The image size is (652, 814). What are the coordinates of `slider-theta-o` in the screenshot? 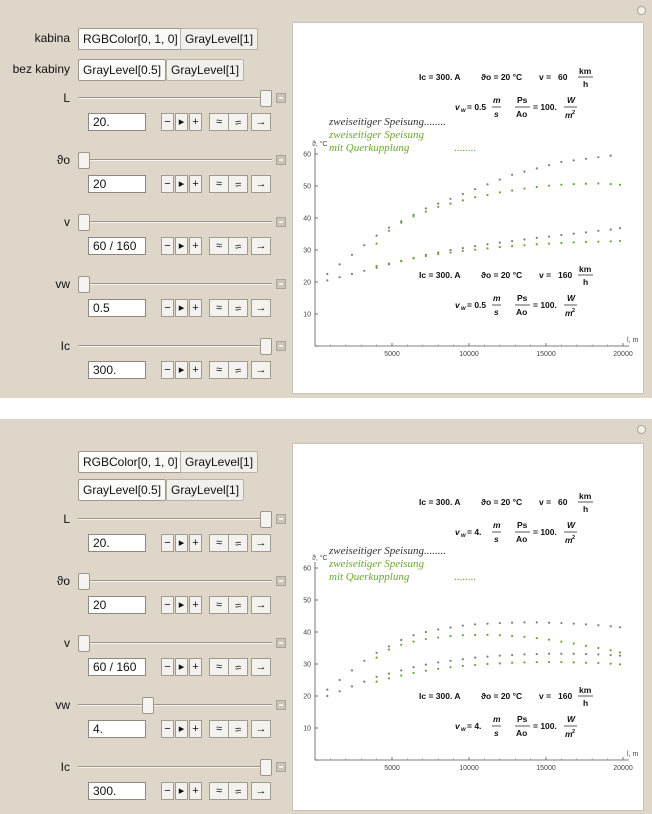 It's located at (182, 160).